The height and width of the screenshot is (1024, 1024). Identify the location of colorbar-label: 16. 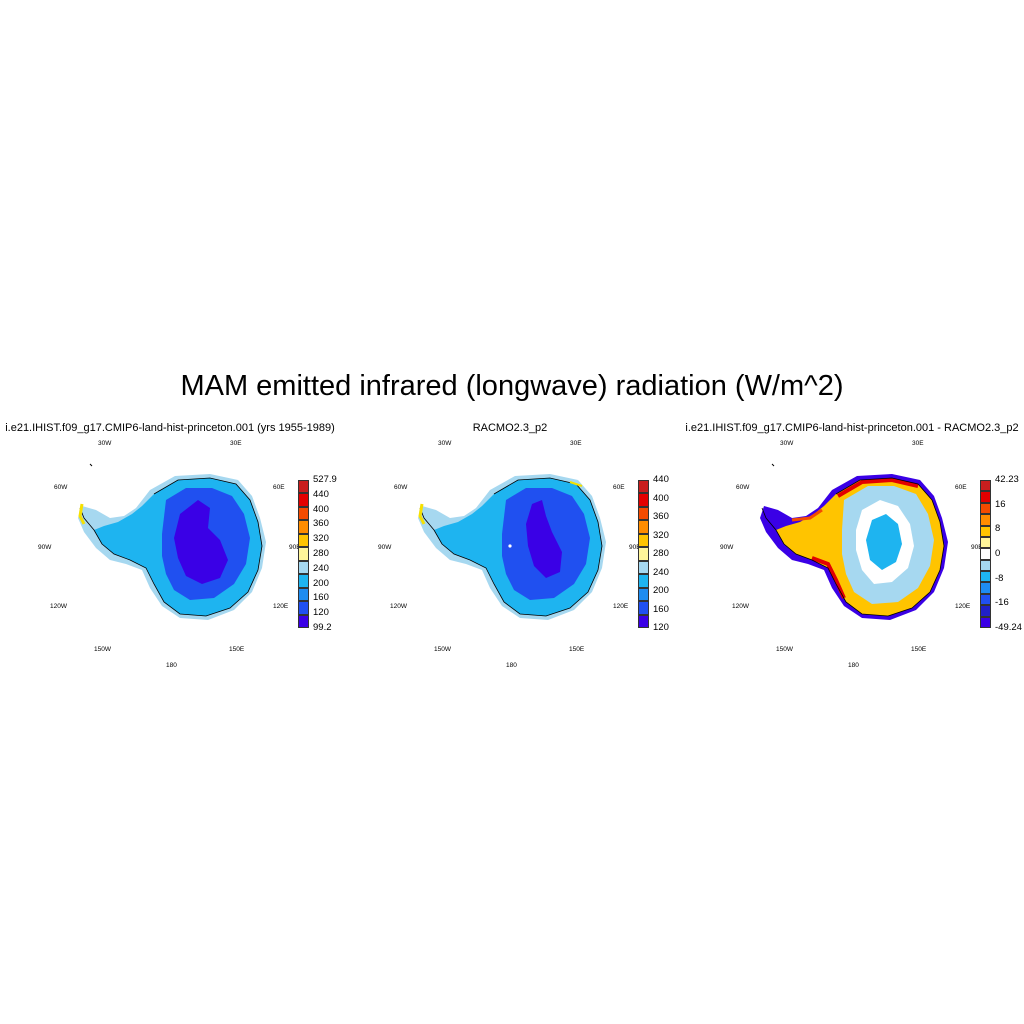
(1000, 504).